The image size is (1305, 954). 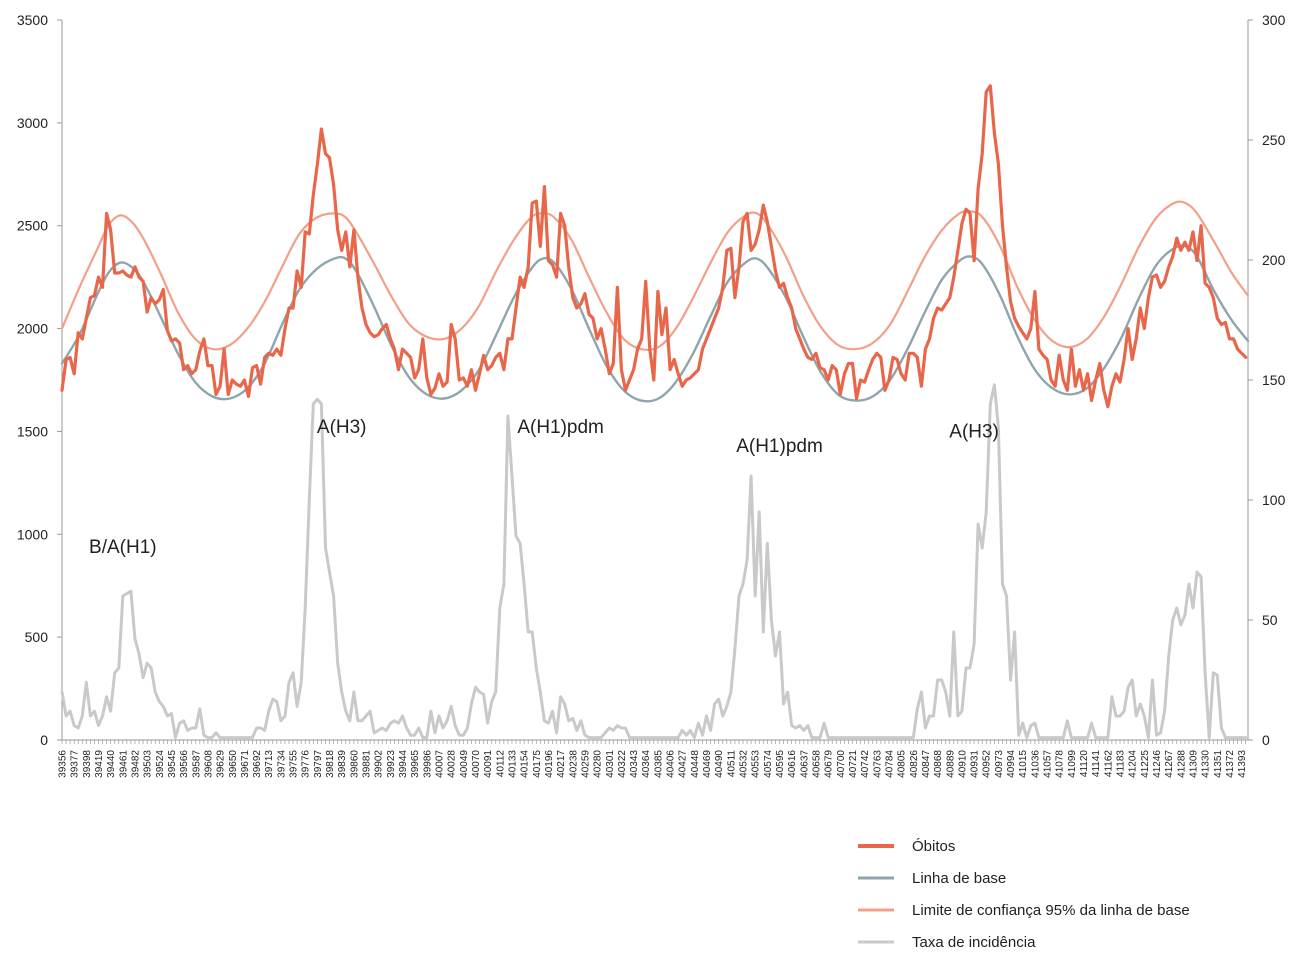 What do you see at coordinates (829, 764) in the screenshot?
I see `x-tick-label: 40679` at bounding box center [829, 764].